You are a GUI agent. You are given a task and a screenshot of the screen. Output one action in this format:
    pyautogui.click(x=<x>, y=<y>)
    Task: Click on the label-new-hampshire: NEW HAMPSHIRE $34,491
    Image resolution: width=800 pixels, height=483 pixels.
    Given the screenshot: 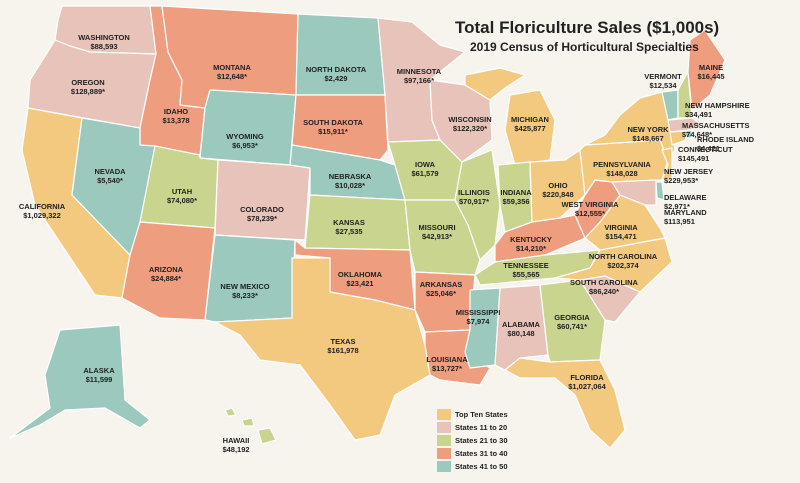 What is the action you would take?
    pyautogui.click(x=717, y=110)
    